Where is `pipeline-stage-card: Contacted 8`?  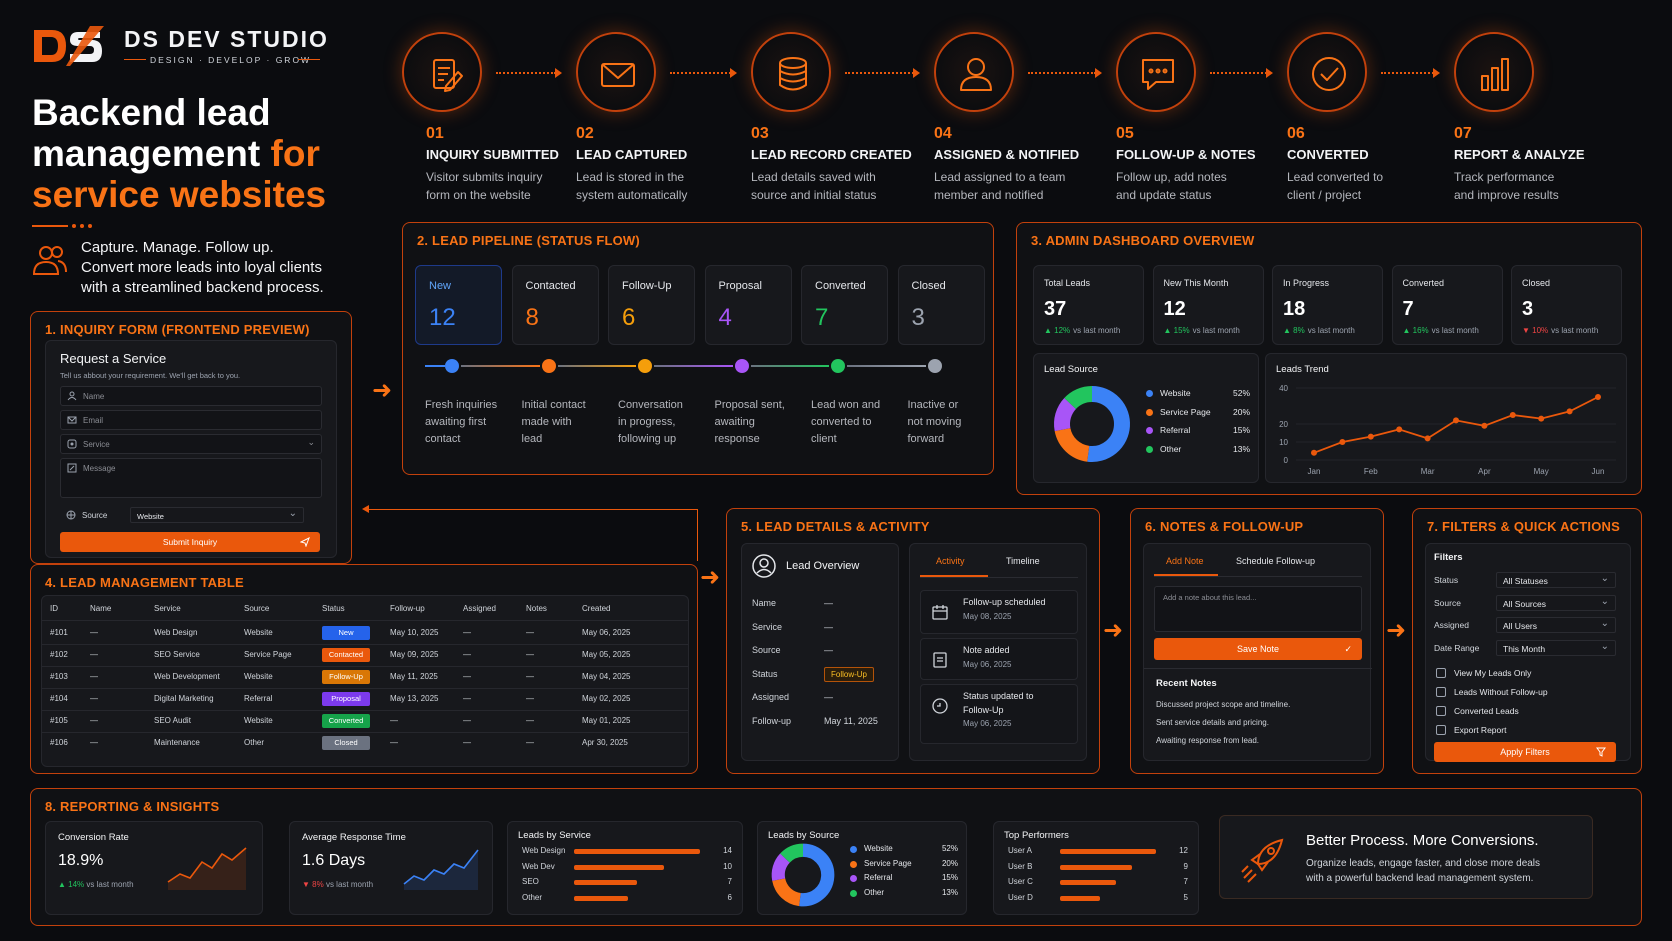 pipeline-stage-card: Contacted 8 is located at coordinates (555, 305).